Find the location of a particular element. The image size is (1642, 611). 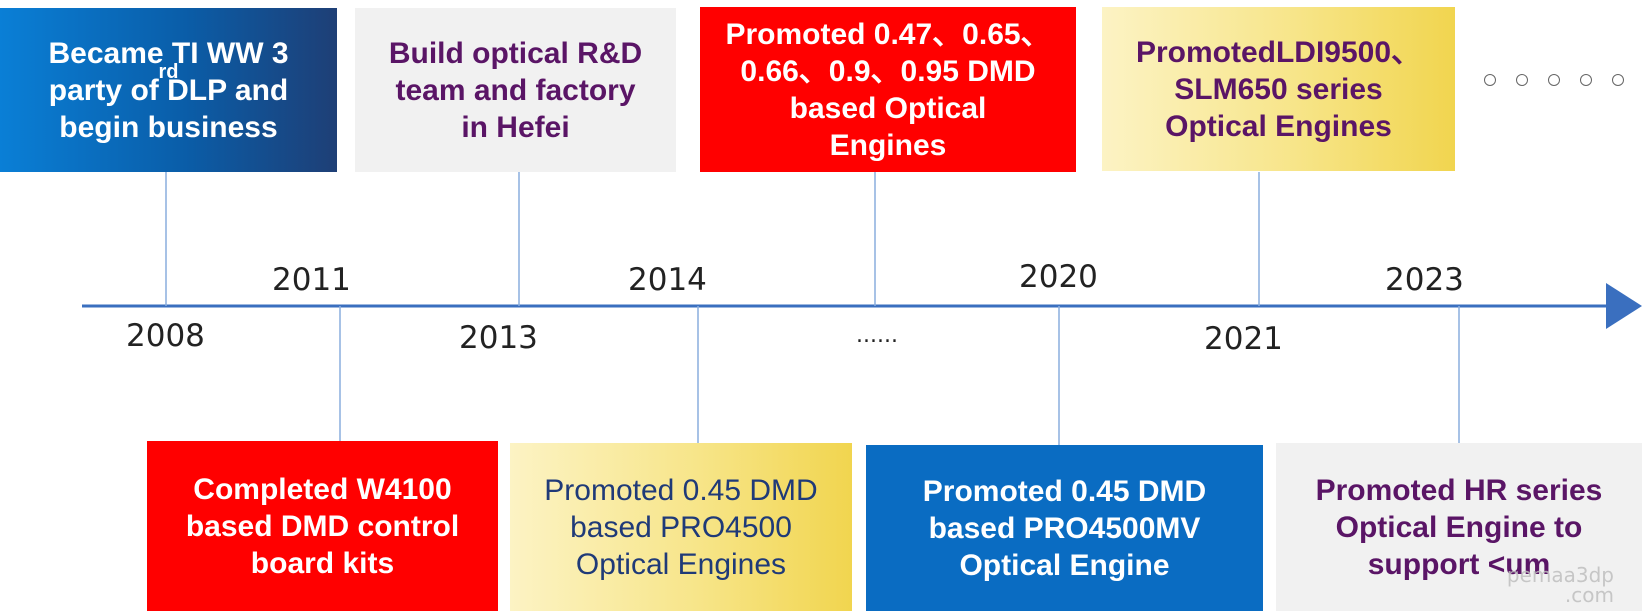

year-label-2008: 2008 is located at coordinates (165, 336).